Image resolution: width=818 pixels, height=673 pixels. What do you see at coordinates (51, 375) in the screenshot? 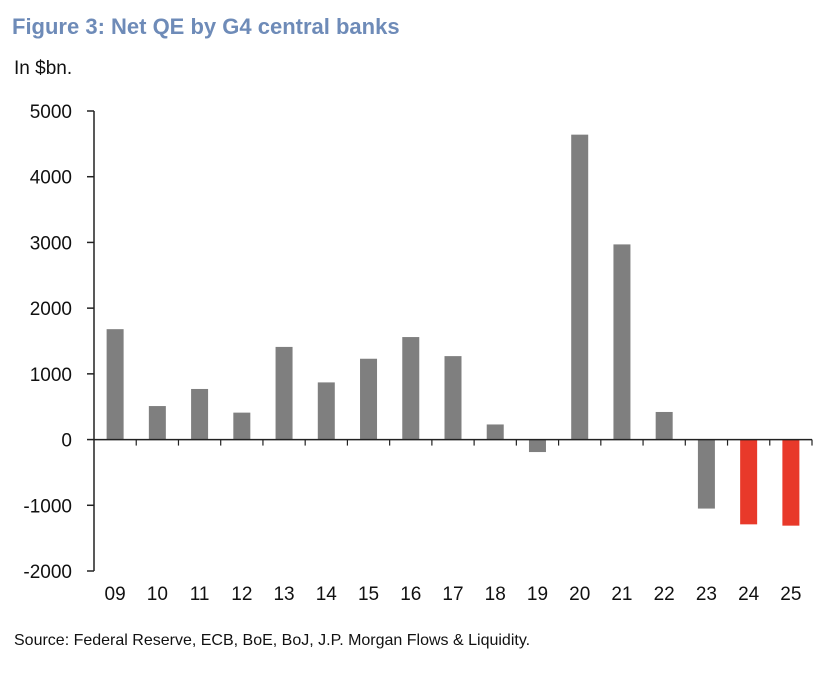
I see `y-tick-label: 1000` at bounding box center [51, 375].